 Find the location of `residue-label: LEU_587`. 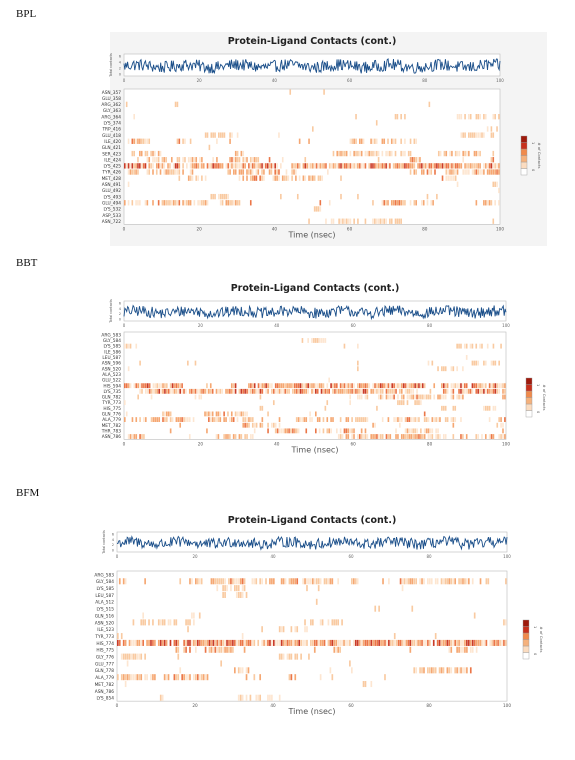

residue-label: LEU_587 is located at coordinates (104, 596).